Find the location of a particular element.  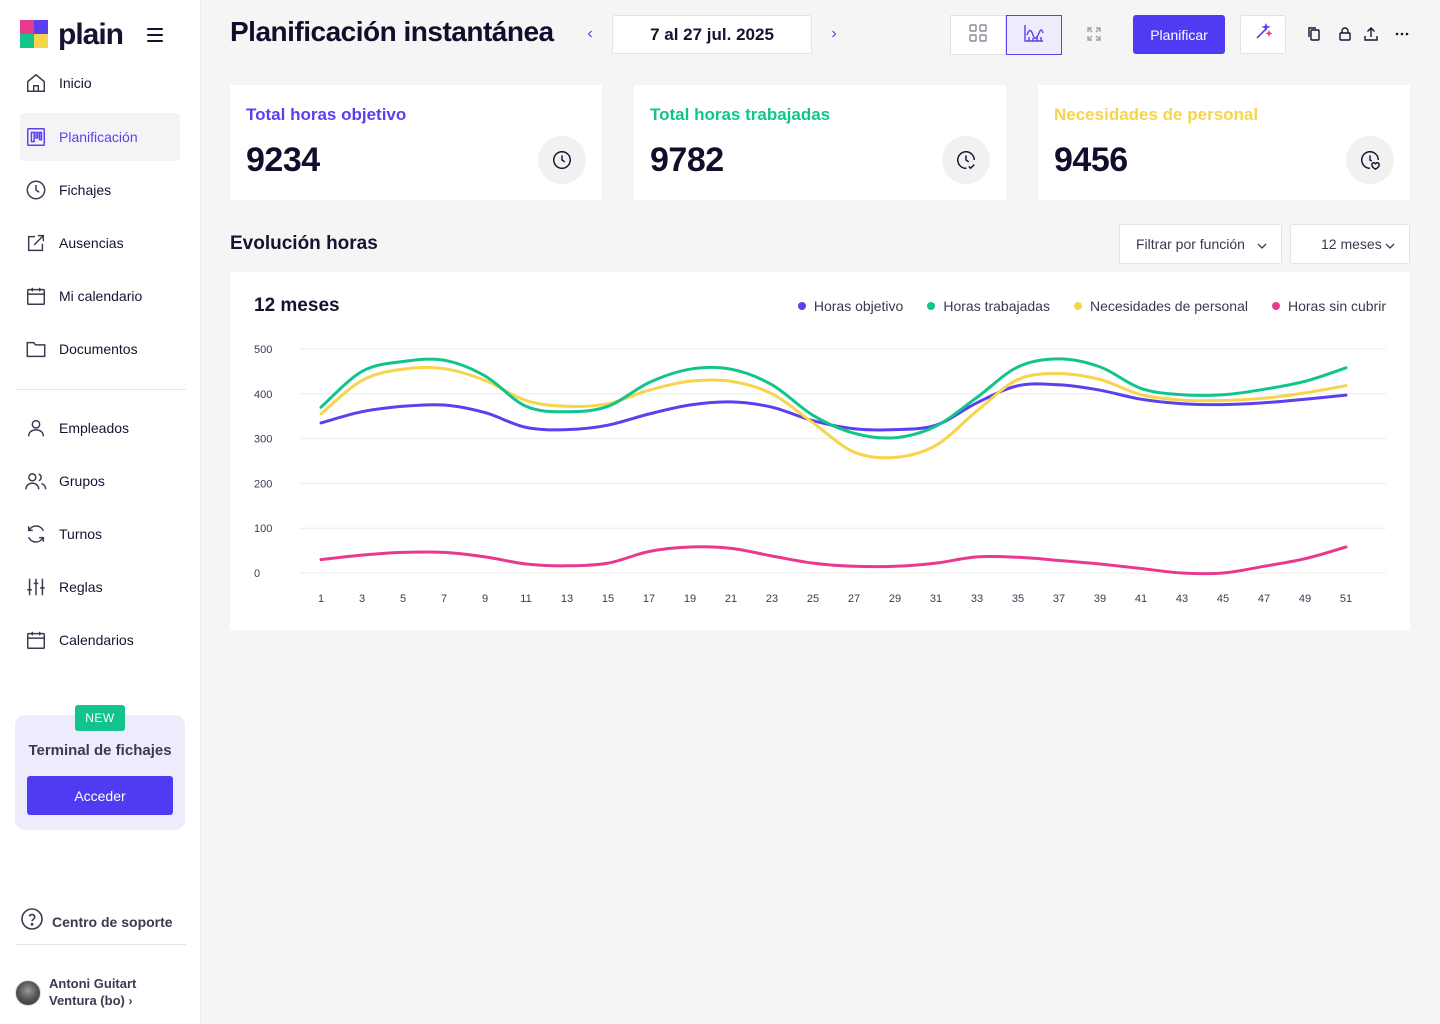

grid-view-button is located at coordinates (978, 35).